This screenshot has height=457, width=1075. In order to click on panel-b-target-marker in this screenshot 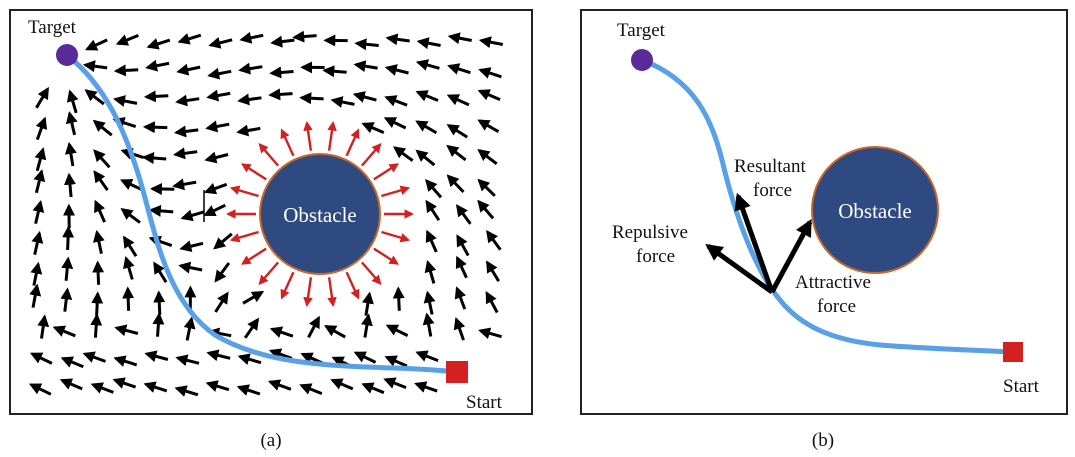, I will do `click(642, 60)`.